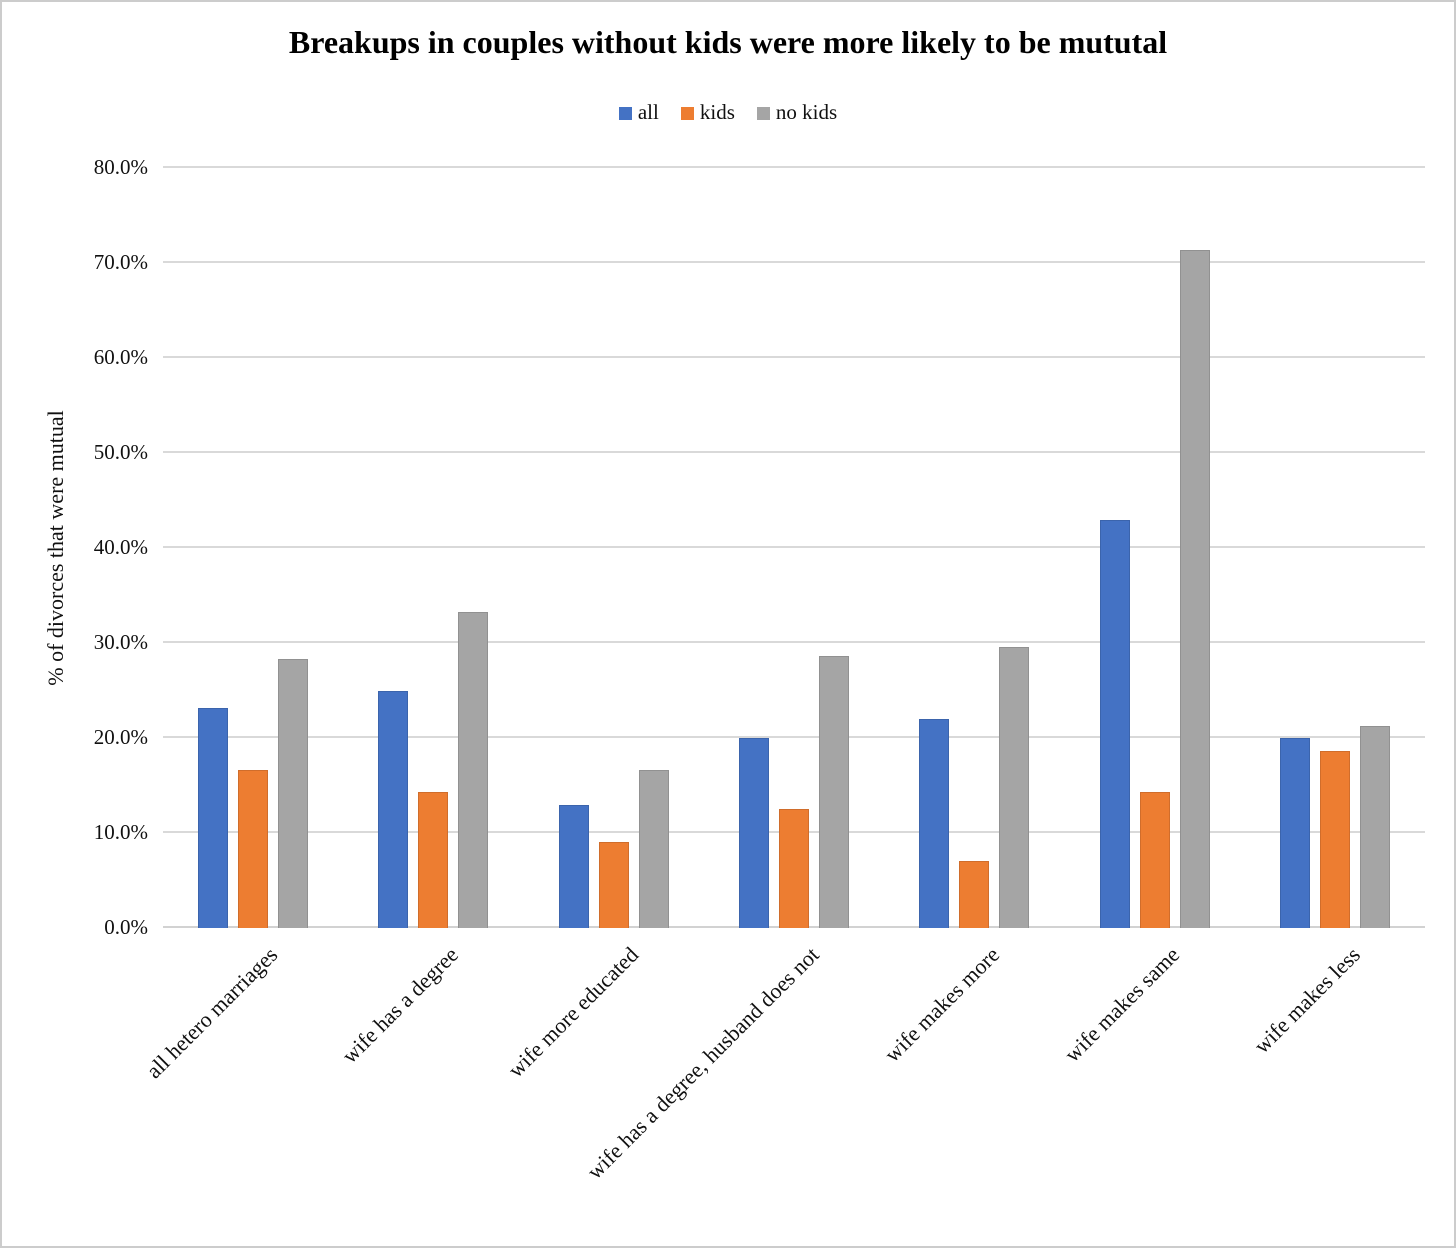 The width and height of the screenshot is (1456, 1248). What do you see at coordinates (212, 1013) in the screenshot?
I see `x-category-label: all hetero marriages` at bounding box center [212, 1013].